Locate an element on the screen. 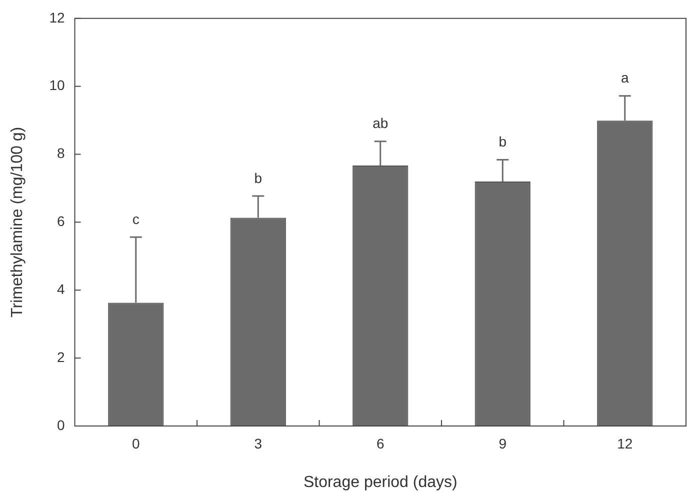 This screenshot has height=496, width=690. x-tick-label: 6 is located at coordinates (380, 443).